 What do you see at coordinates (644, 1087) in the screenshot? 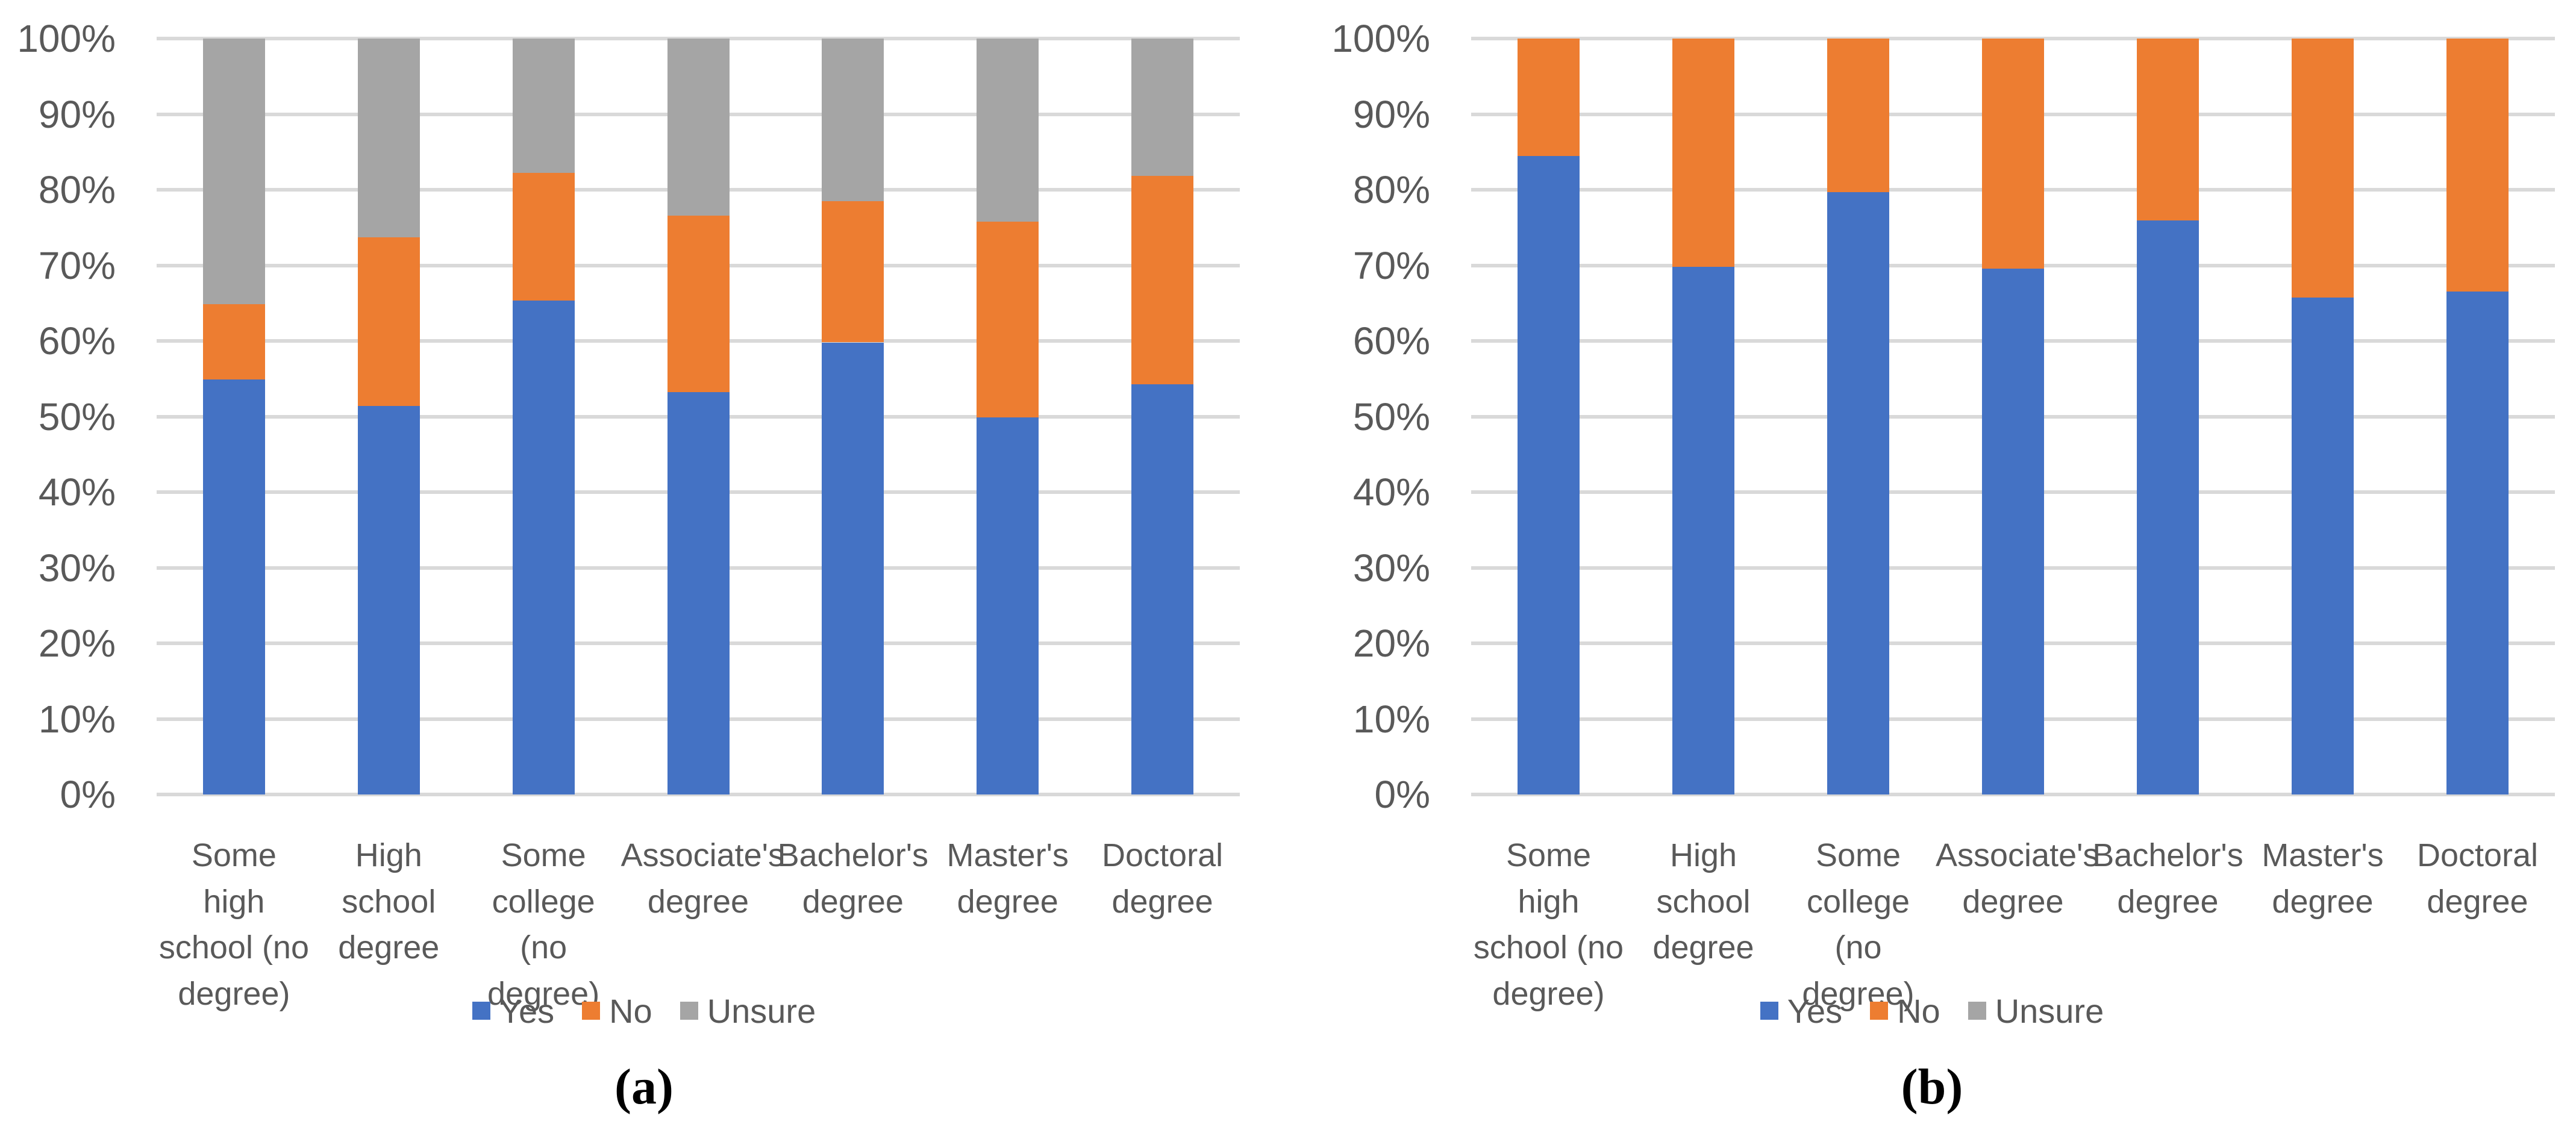
I see `caption-a: (a)` at bounding box center [644, 1087].